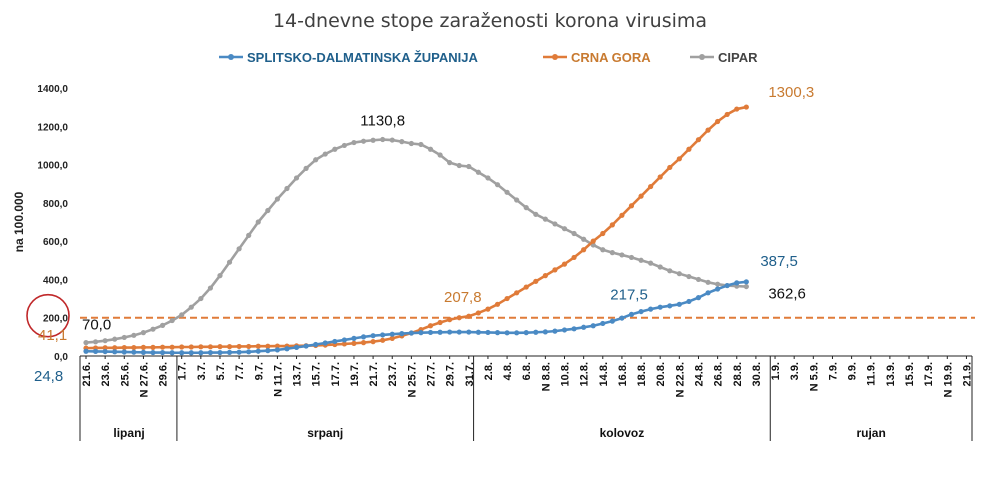  I want to click on month-label: kolovoz, so click(622, 433).